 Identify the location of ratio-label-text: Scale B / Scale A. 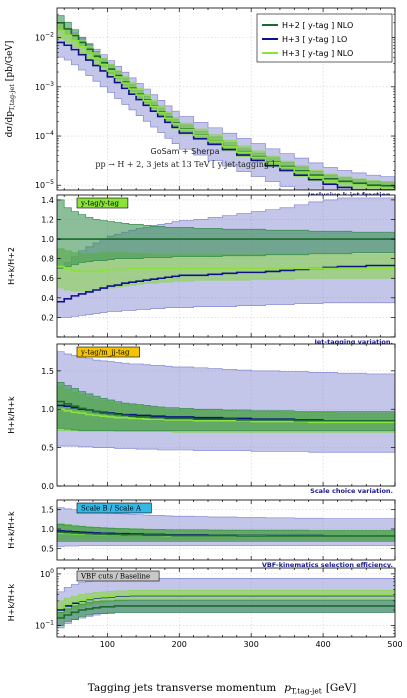
(111, 509).